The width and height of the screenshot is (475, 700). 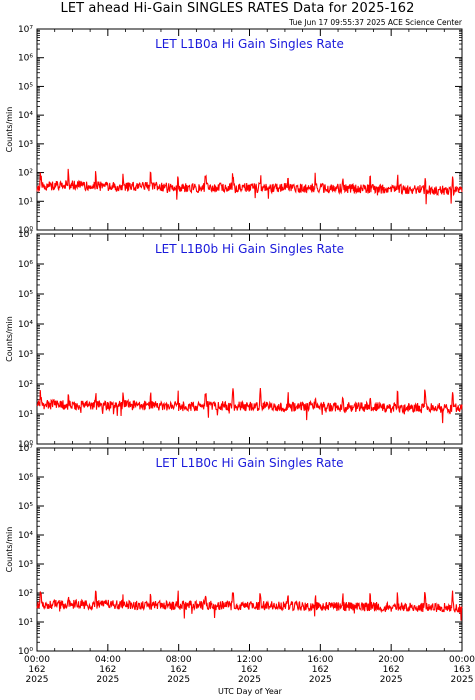 I want to click on x-tick-time-label: 20:00, so click(x=391, y=660).